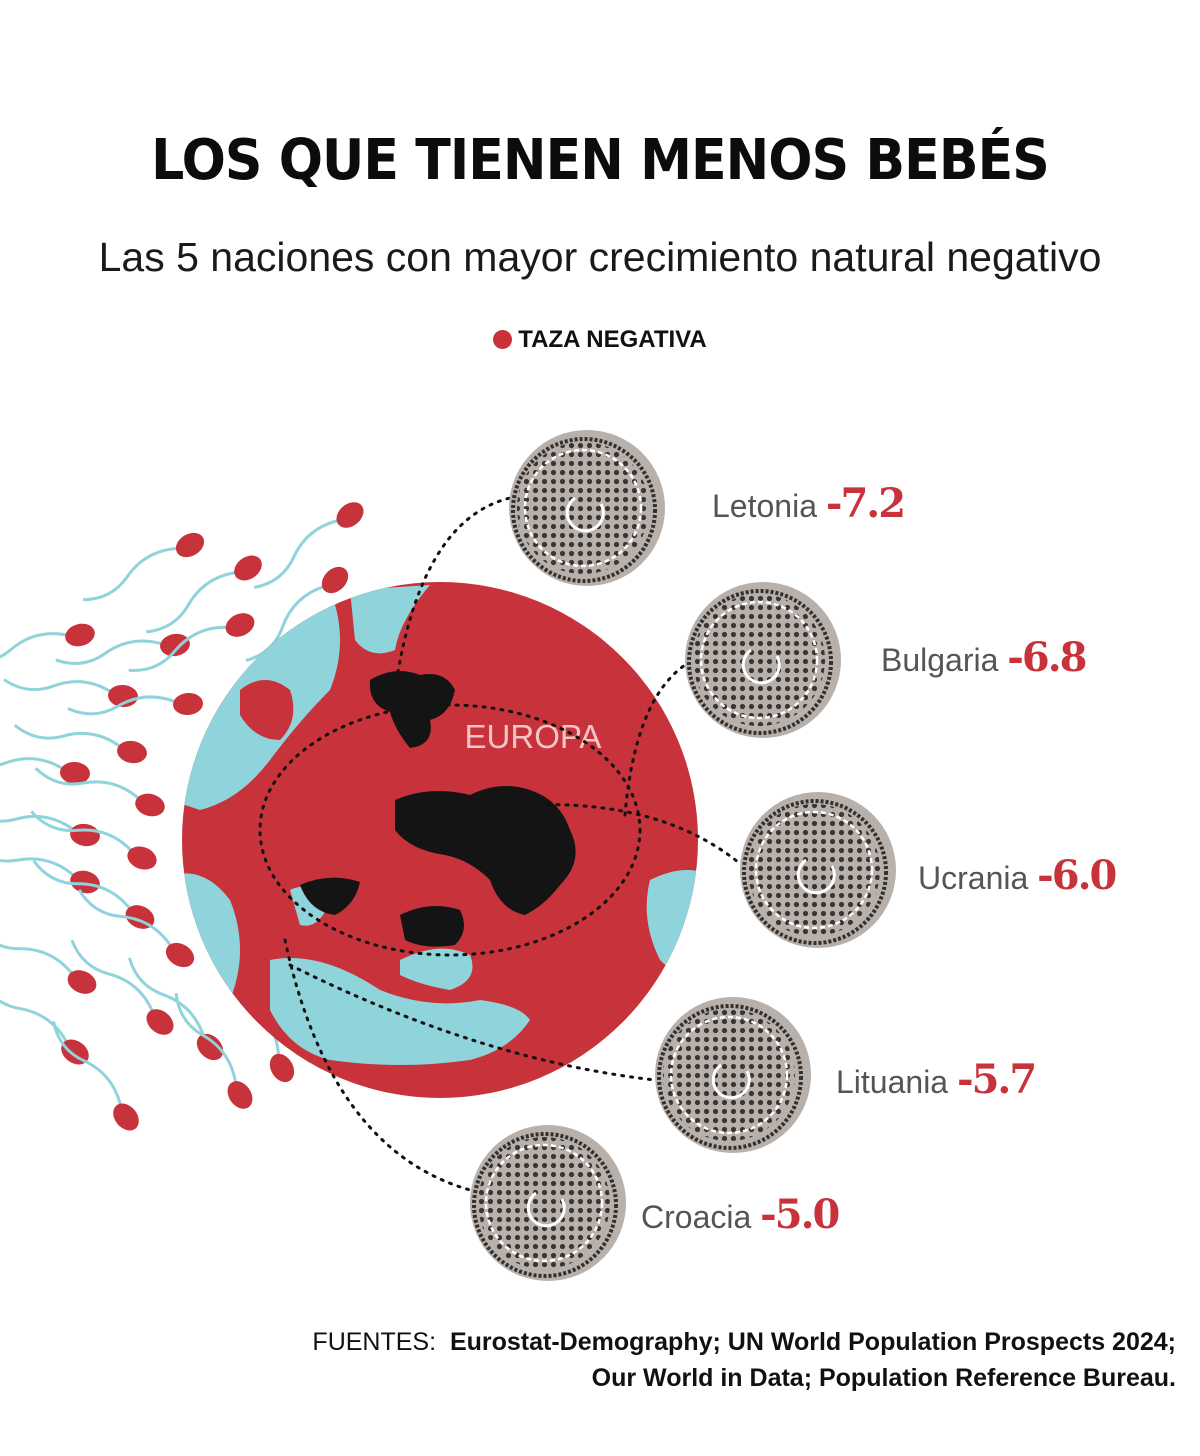 This screenshot has width=1200, height=1456. I want to click on orbit-dotted-line, so click(450, 830).